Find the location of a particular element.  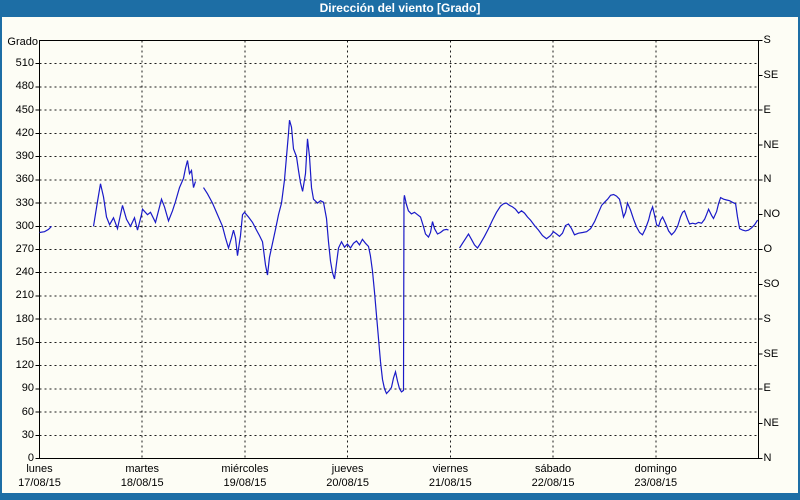

x-axis-date-6: 23/08/15 is located at coordinates (656, 482).